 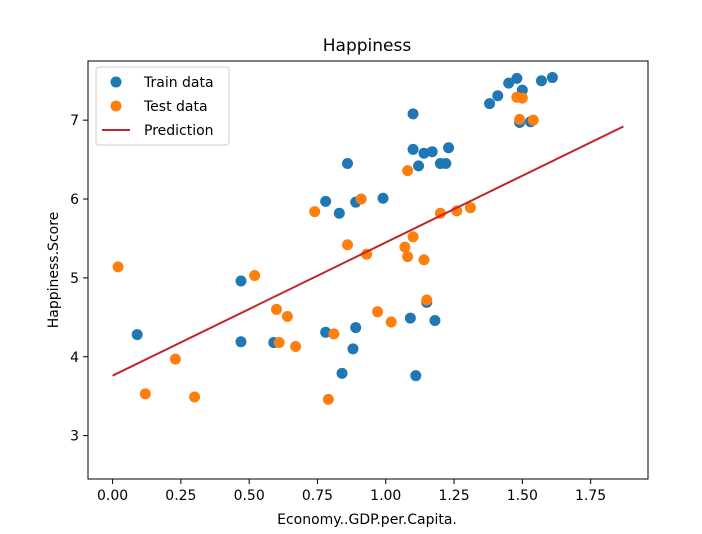 I want to click on chart-title: Happiness, so click(x=367, y=46).